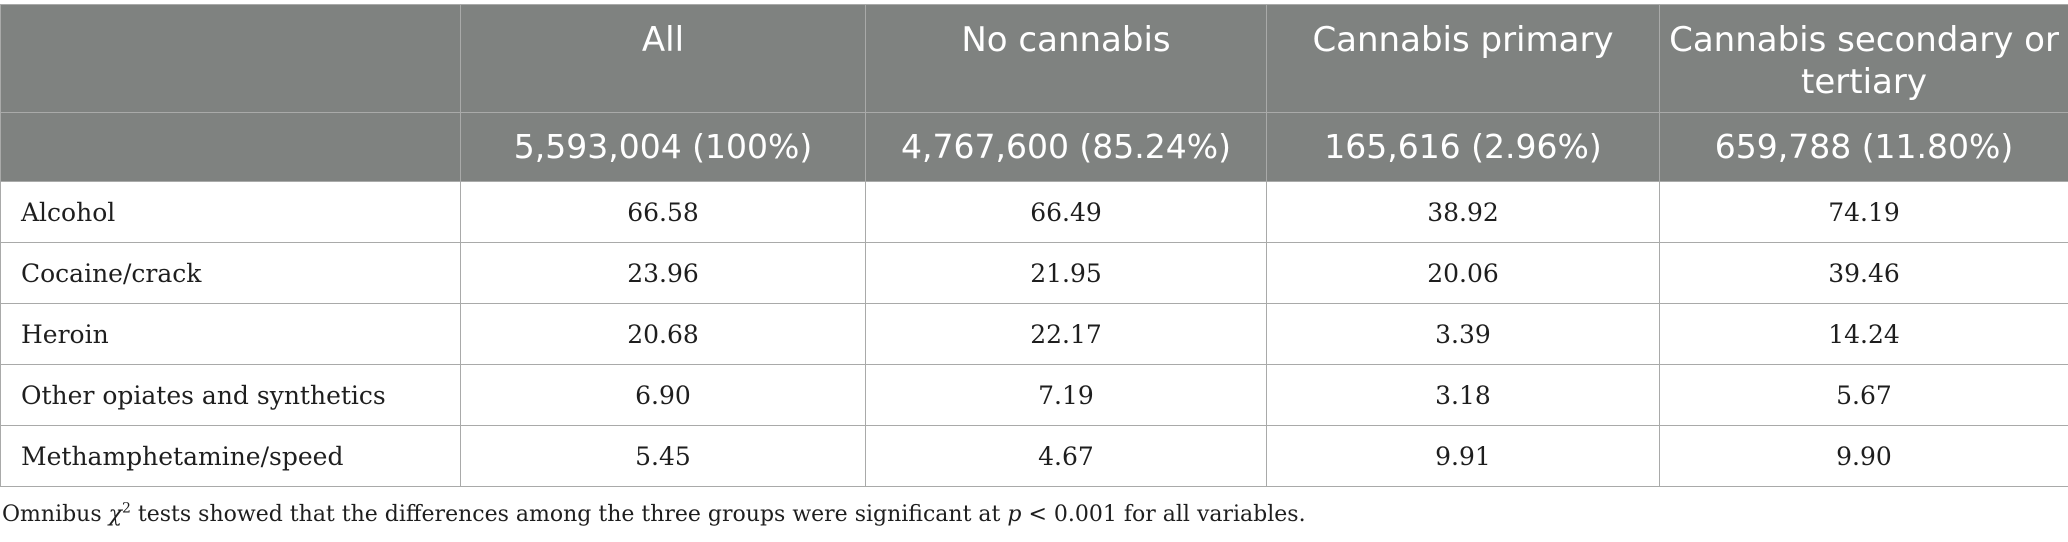 The width and height of the screenshot is (2068, 542). What do you see at coordinates (663, 334) in the screenshot?
I see `cell-value: 20.68` at bounding box center [663, 334].